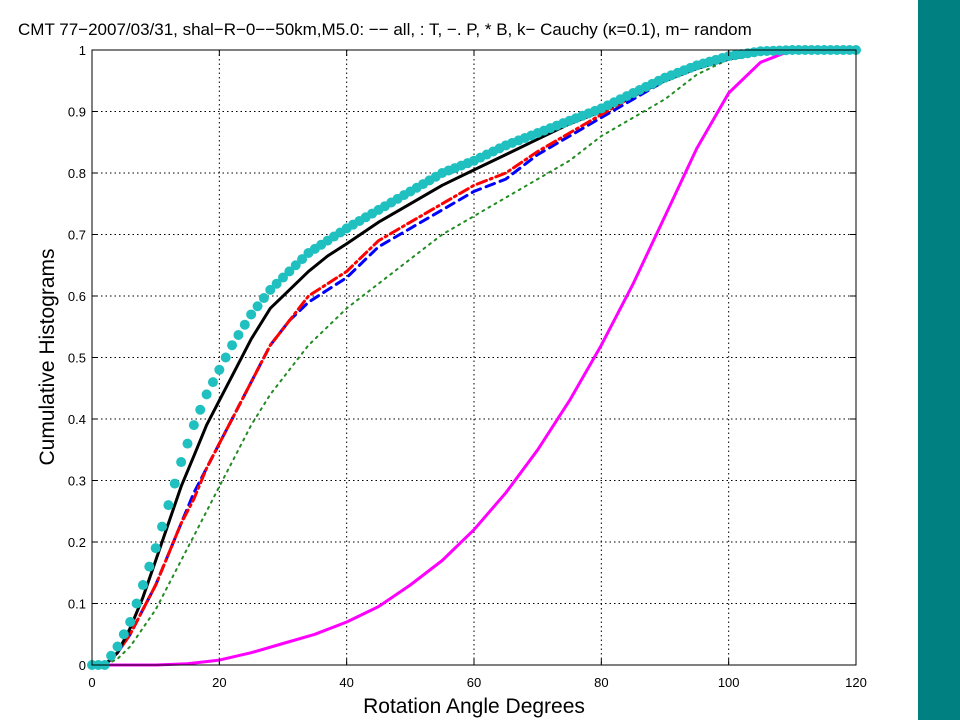  I want to click on y-tick-label: 0.9, so click(77, 112).